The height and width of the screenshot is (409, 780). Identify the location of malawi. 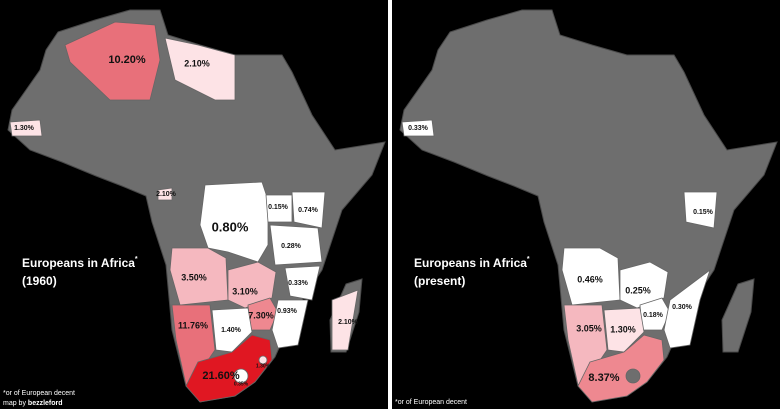
(302, 283).